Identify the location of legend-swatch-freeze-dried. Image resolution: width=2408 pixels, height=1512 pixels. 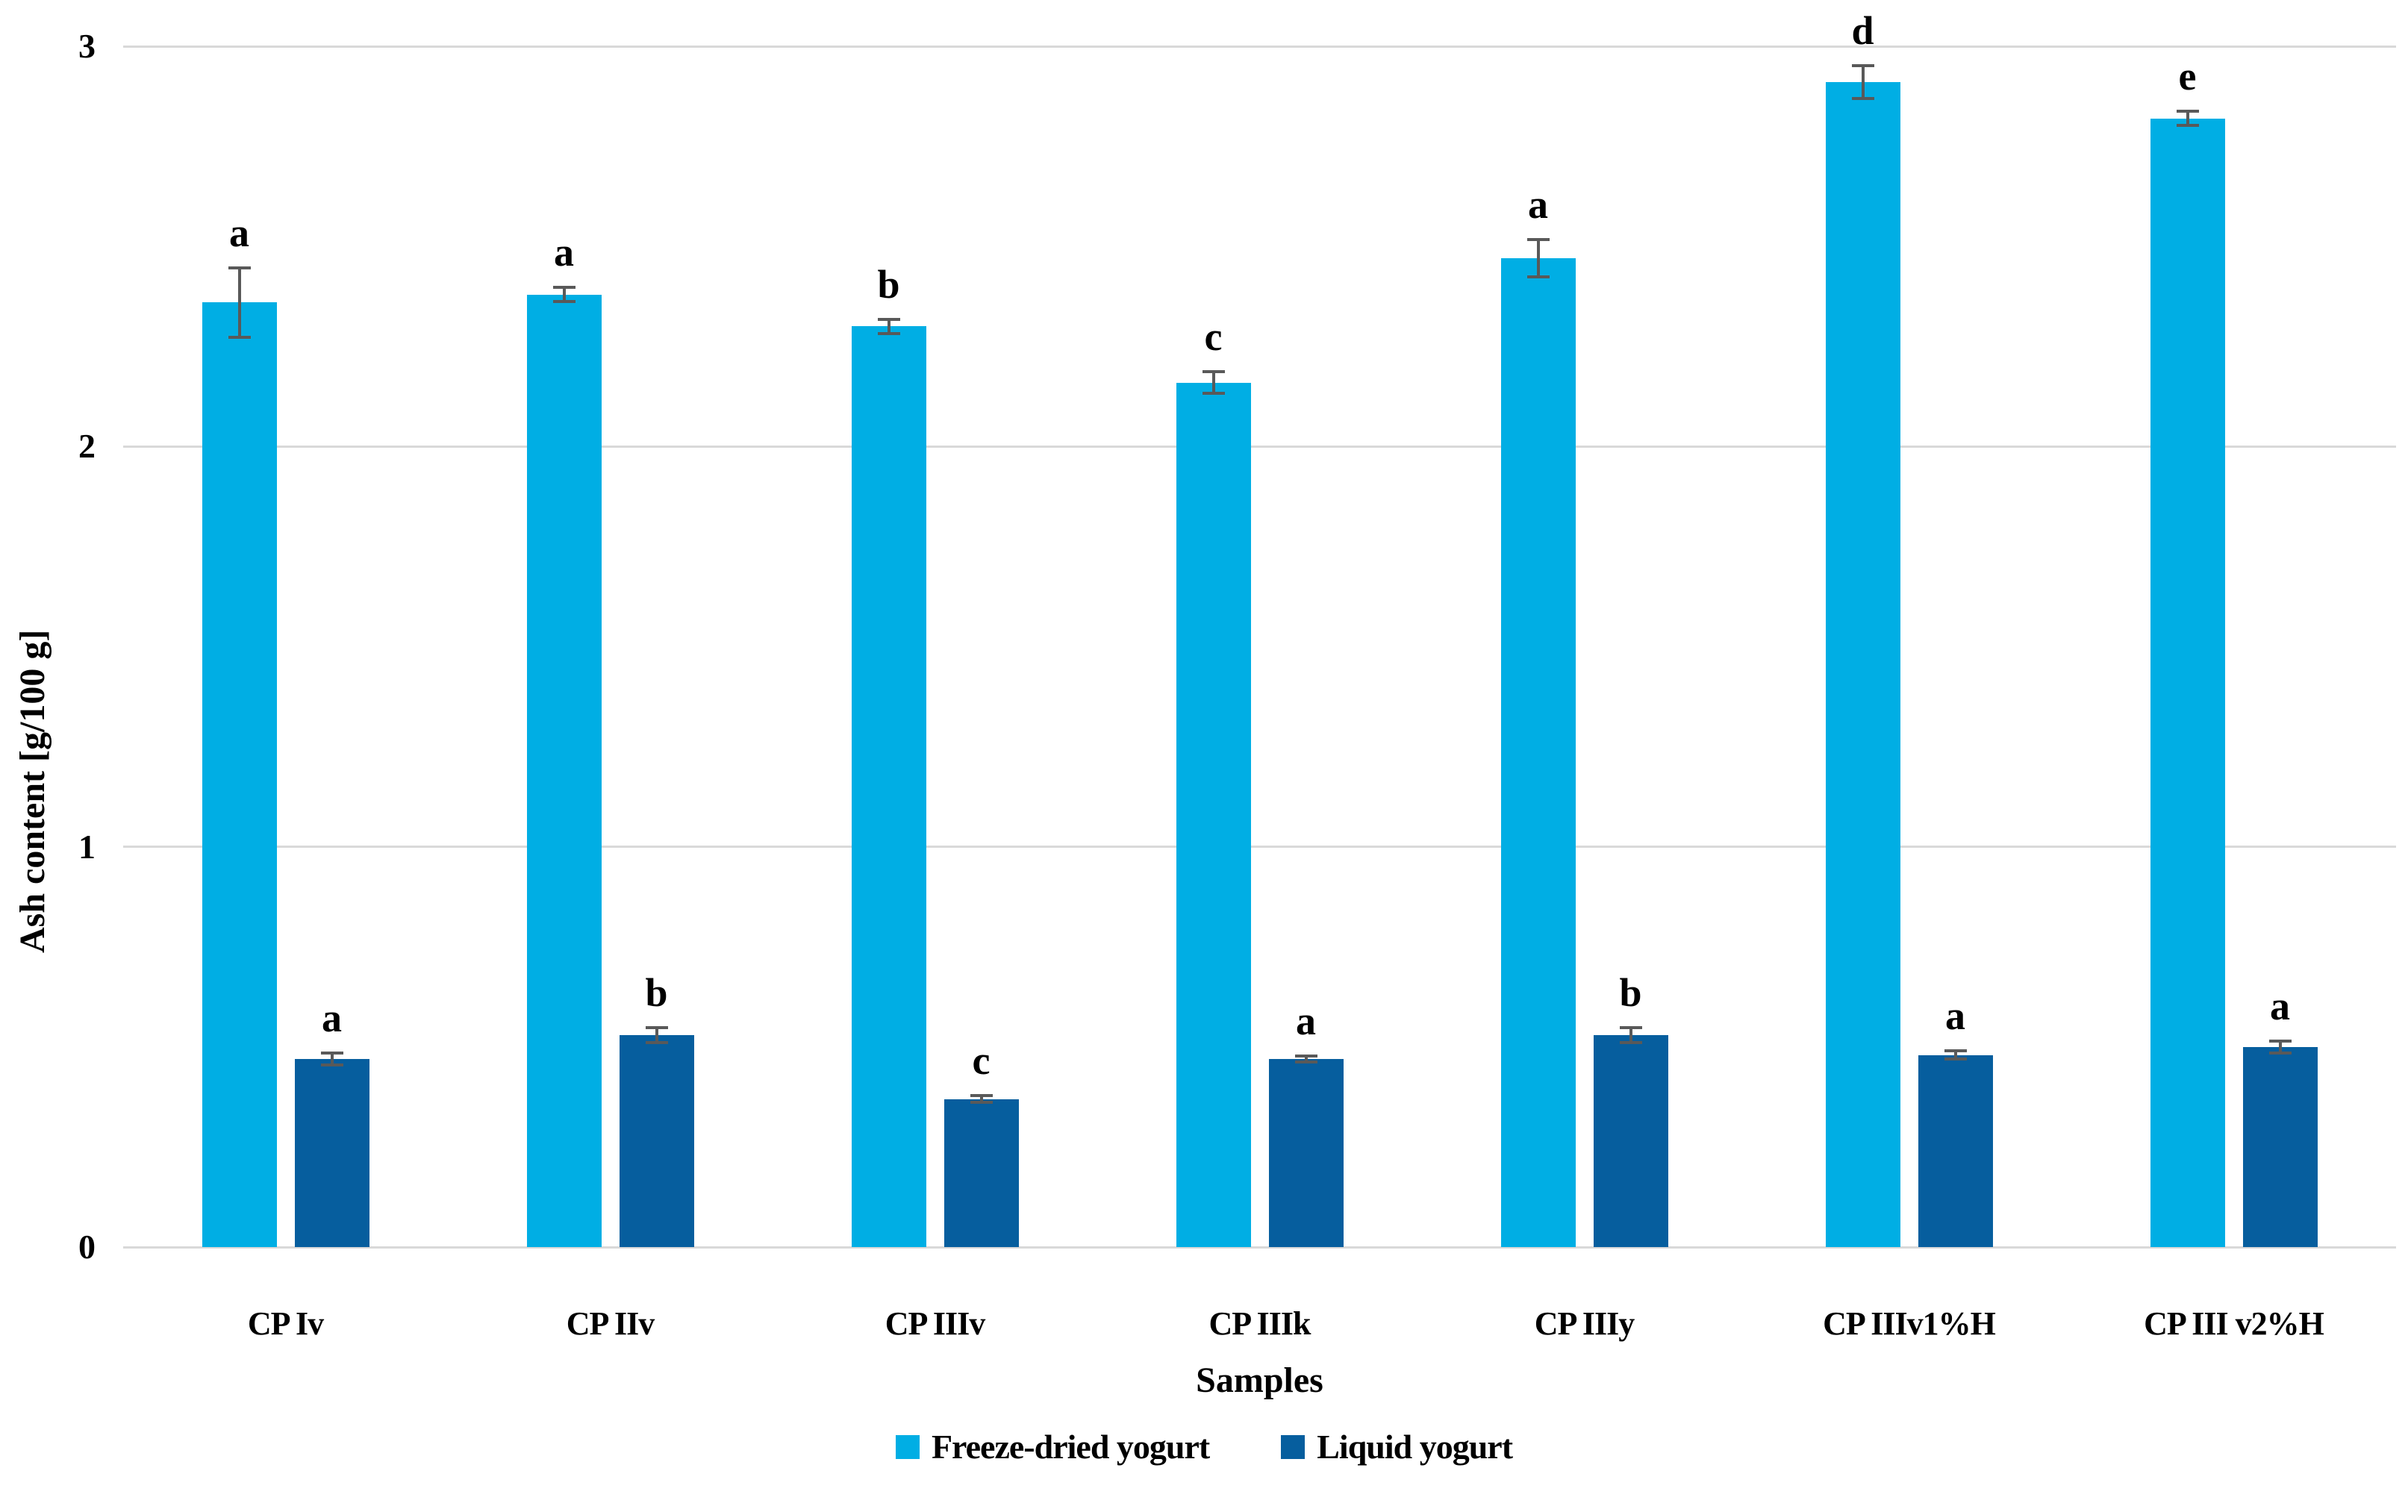
(907, 1446).